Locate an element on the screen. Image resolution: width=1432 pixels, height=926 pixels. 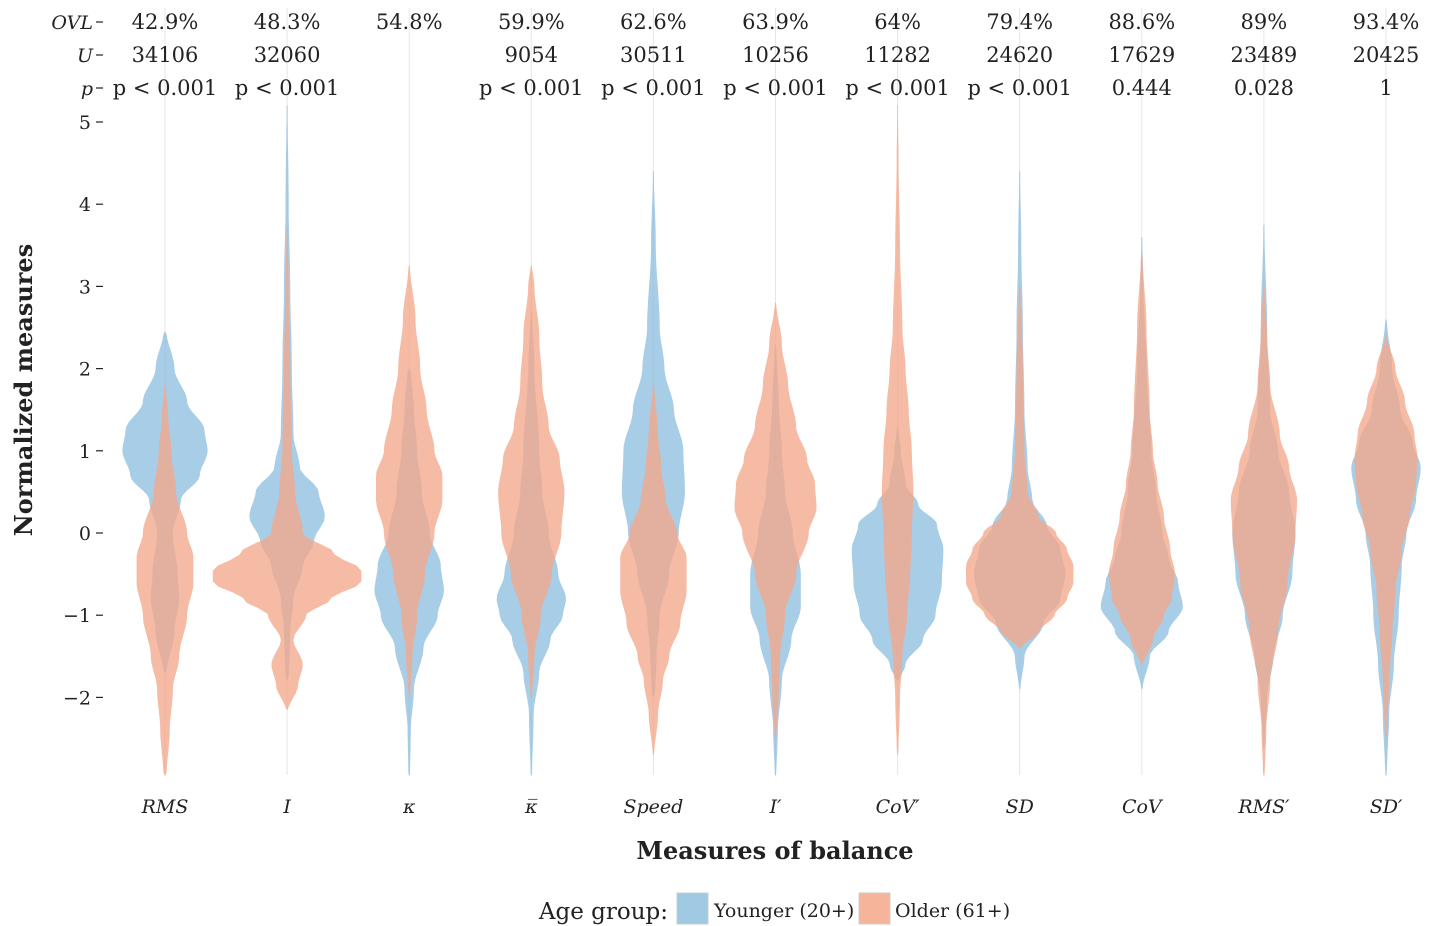
x-tick-label: RMS is located at coordinates (165, 807).